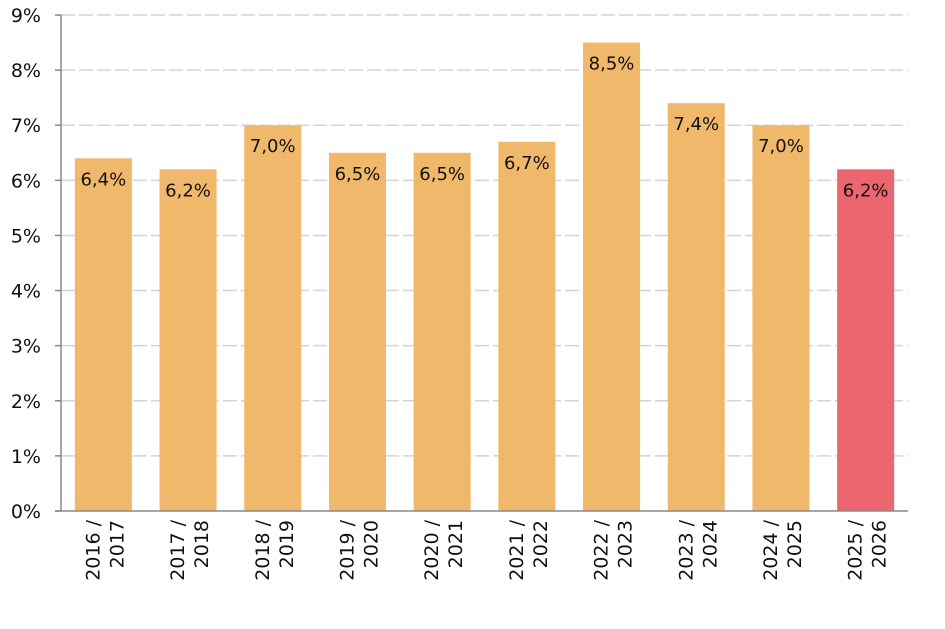 The height and width of the screenshot is (629, 945). I want to click on y-tick-label: 2%, so click(26, 402).